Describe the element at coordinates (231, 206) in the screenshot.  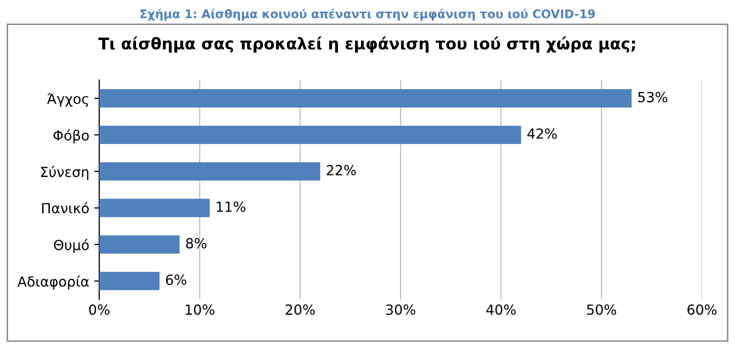
I see `data-label: 11%` at that location.